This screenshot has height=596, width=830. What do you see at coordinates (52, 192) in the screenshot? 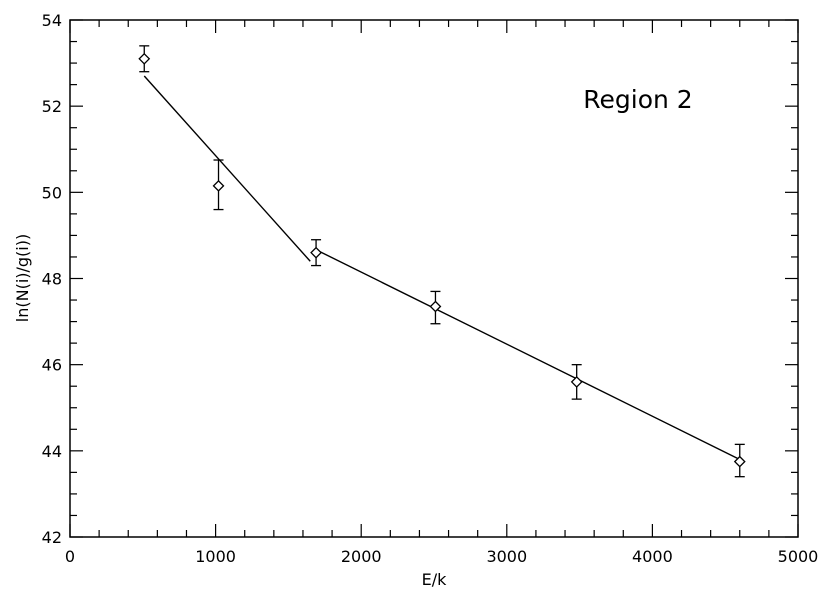
I see `y-tick-label: 50` at bounding box center [52, 192].